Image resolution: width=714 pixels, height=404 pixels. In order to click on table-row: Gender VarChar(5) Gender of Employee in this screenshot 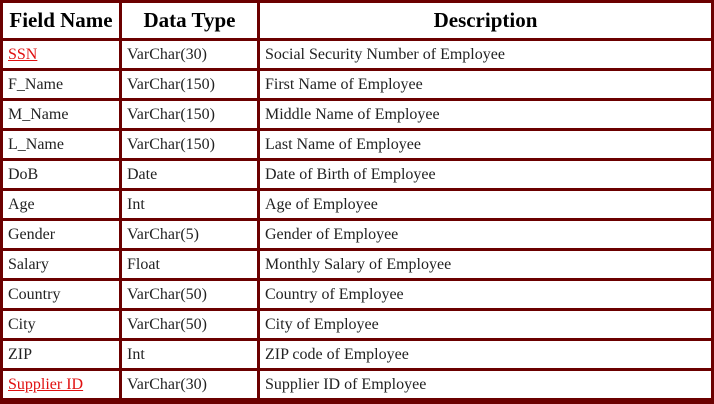, I will do `click(357, 234)`.